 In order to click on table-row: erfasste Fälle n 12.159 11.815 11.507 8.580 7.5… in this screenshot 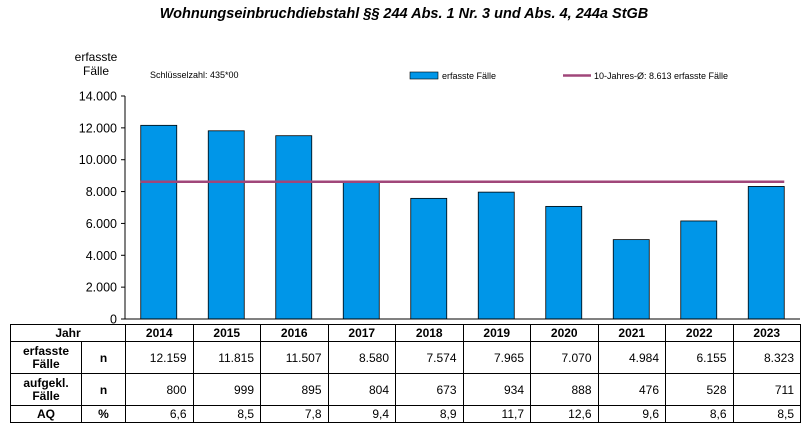, I will do `click(405, 357)`.